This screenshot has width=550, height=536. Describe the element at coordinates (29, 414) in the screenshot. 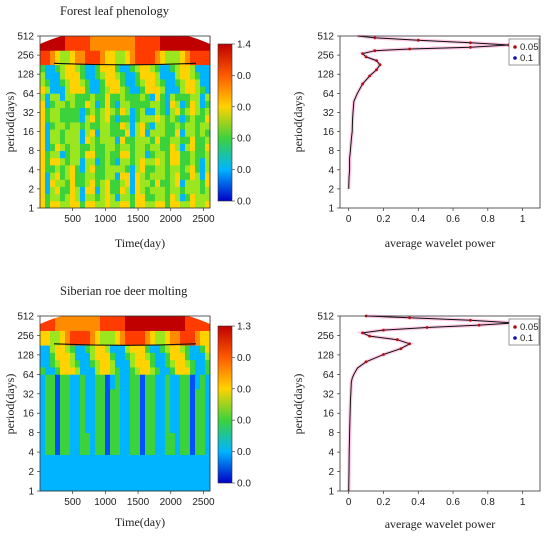

I see `y-tick-label: 16` at that location.